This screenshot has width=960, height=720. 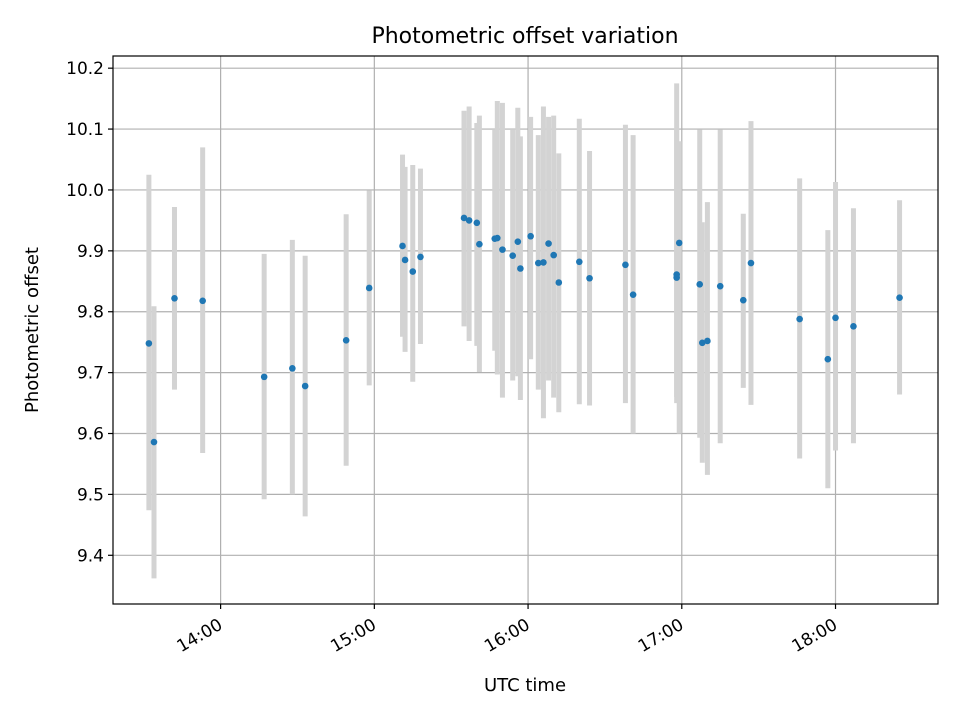 I want to click on y-tick-label: 10.1, so click(x=85, y=130).